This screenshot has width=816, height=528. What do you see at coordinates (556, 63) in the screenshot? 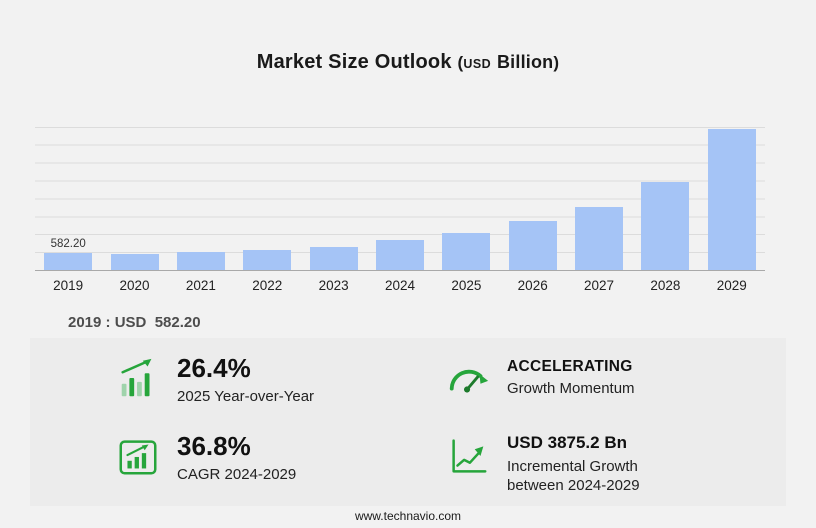
I see `title-close-paren: )` at bounding box center [556, 63].